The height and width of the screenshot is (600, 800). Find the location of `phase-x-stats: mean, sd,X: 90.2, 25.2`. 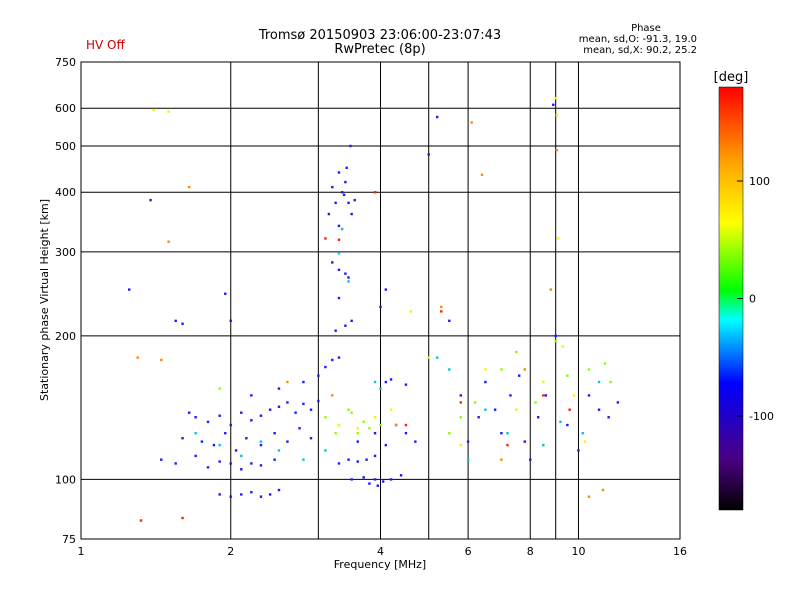

phase-x-stats: mean, sd,X: 90.2, 25.2 is located at coordinates (640, 50).